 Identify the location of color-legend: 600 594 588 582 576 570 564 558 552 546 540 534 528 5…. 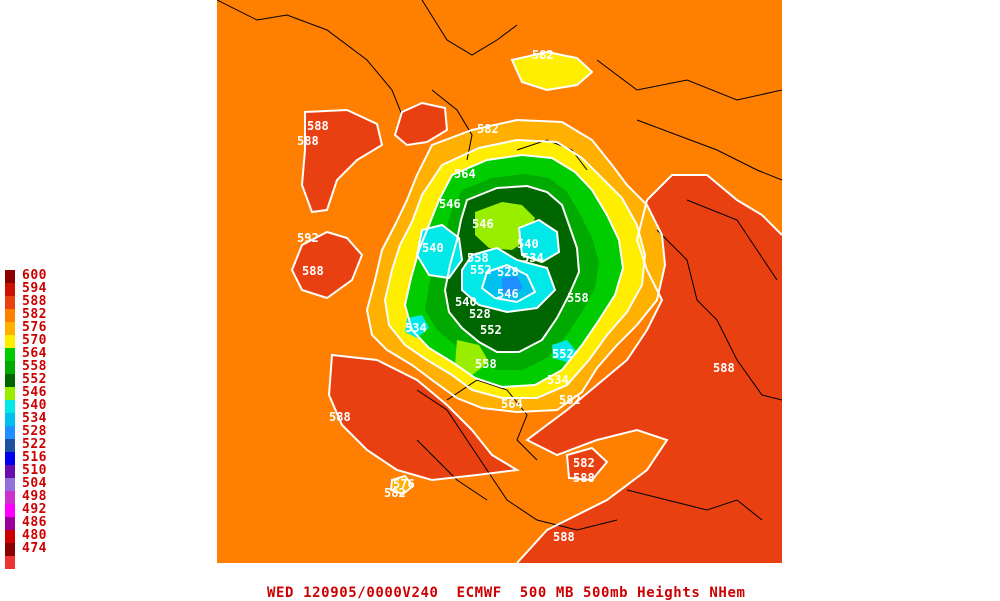
(35, 418).